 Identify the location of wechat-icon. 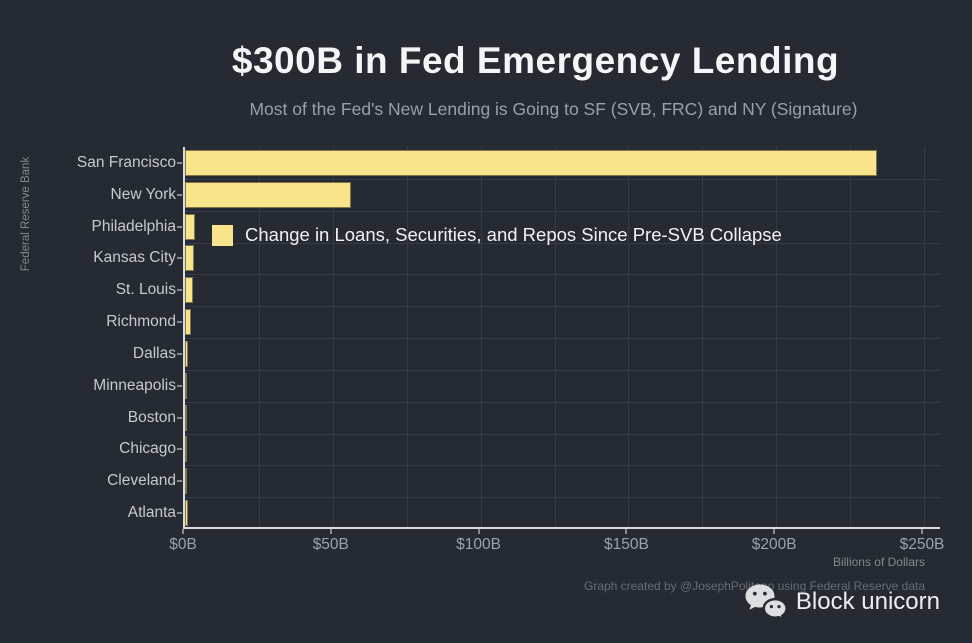
(766, 603).